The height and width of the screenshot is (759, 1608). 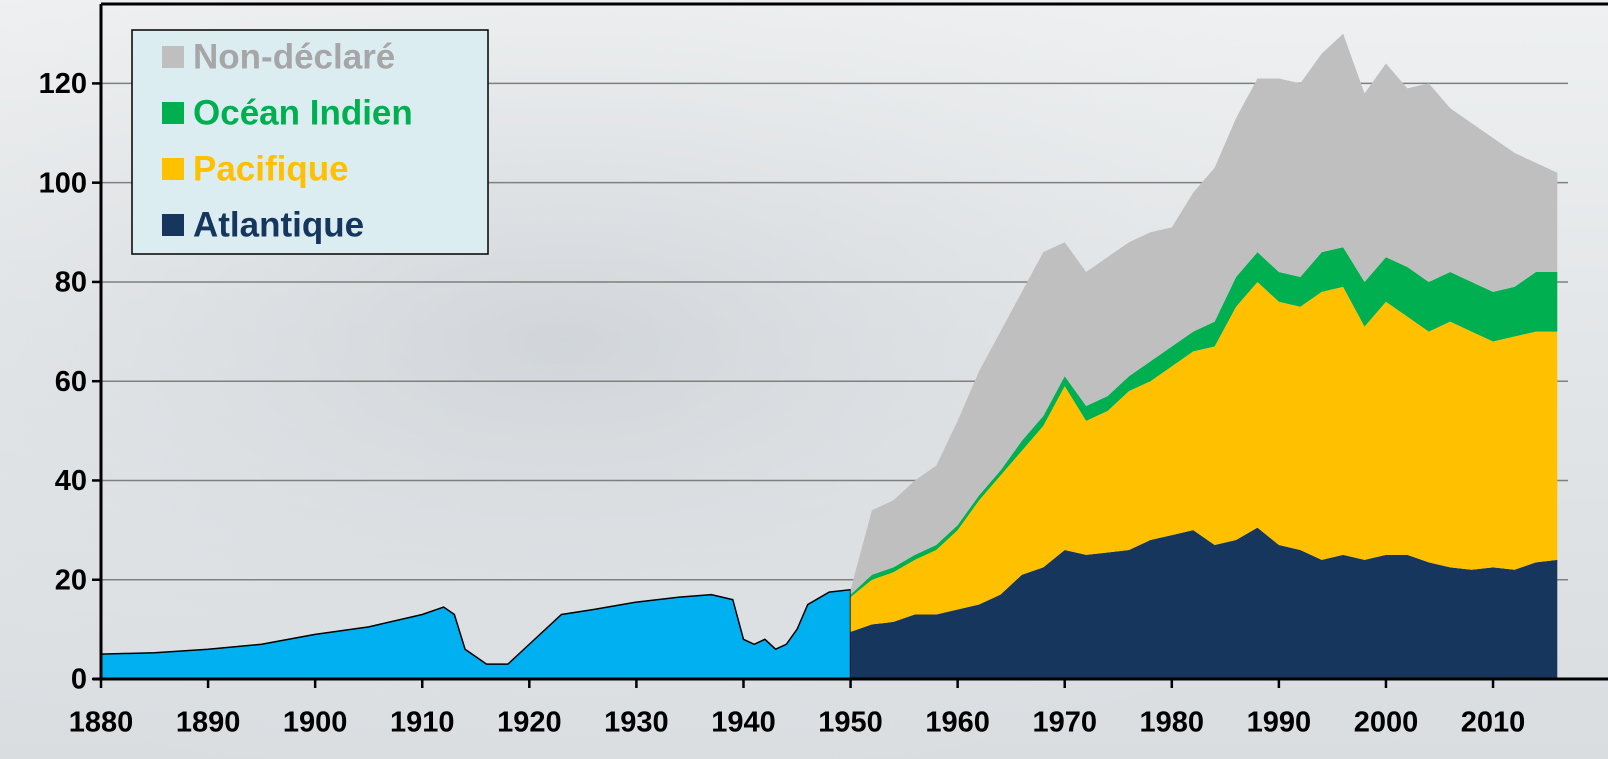 What do you see at coordinates (71, 481) in the screenshot?
I see `y-tick-label: 40` at bounding box center [71, 481].